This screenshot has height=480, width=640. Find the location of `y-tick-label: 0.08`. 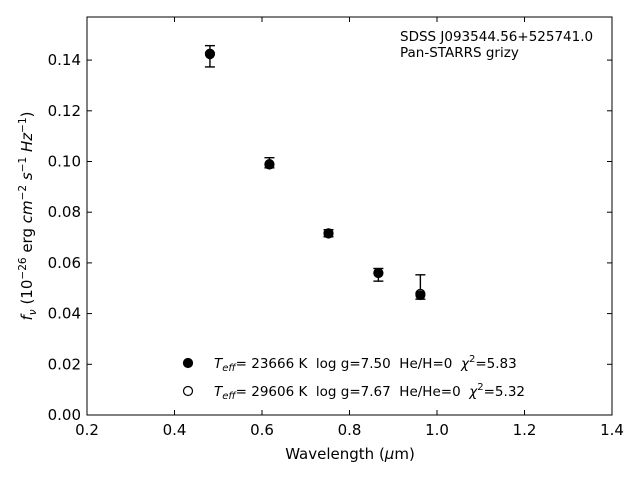

y-tick-label: 0.08 is located at coordinates (64, 212).